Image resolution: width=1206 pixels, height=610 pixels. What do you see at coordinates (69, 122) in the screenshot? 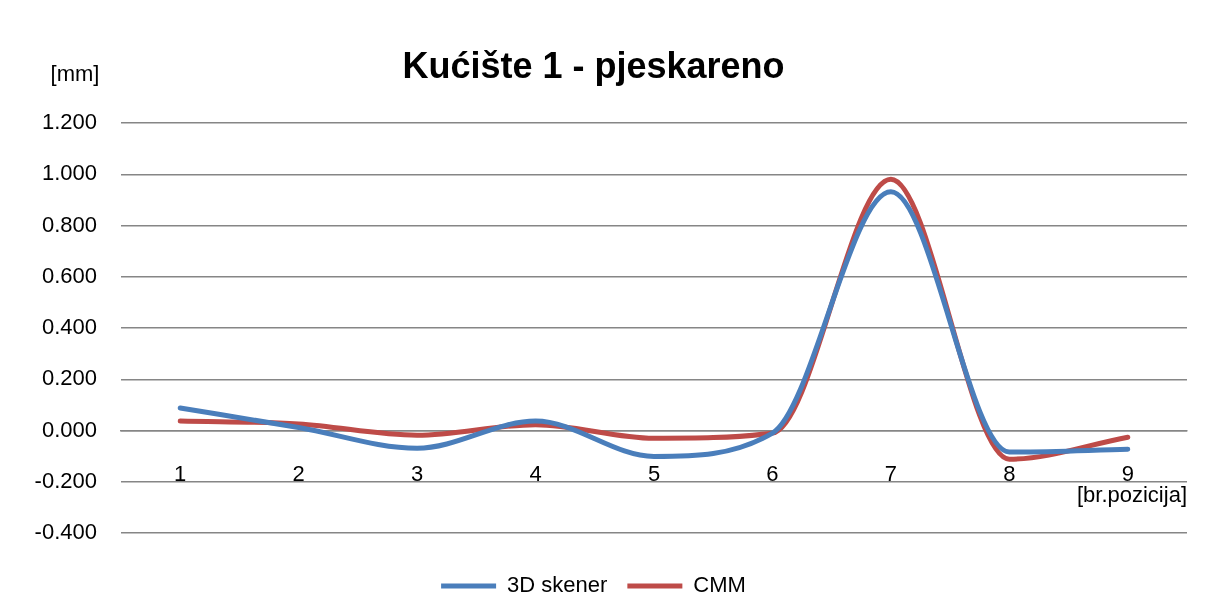
I see `y-tick-label: 1.200` at bounding box center [69, 122].